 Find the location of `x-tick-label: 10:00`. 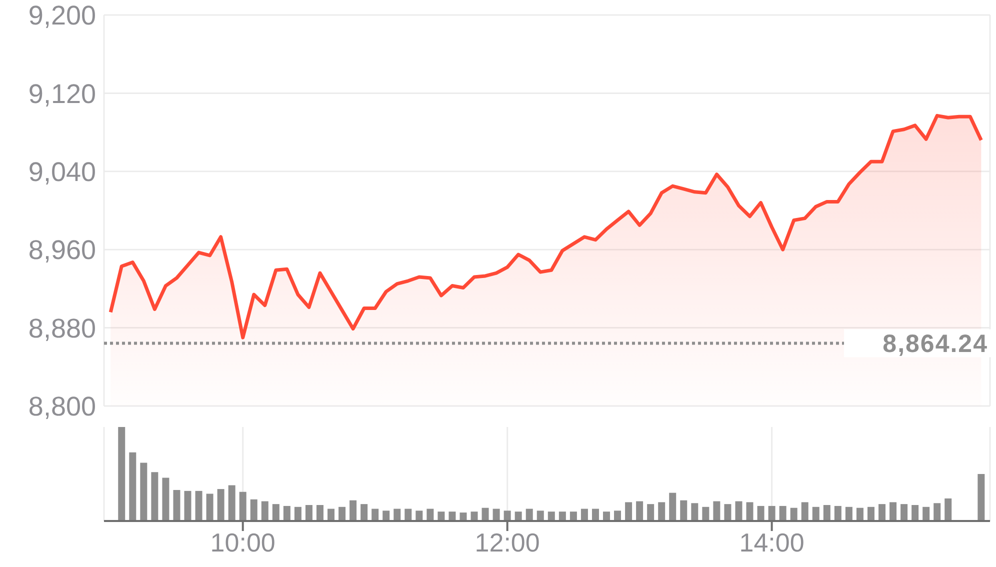

x-tick-label: 10:00 is located at coordinates (243, 542).